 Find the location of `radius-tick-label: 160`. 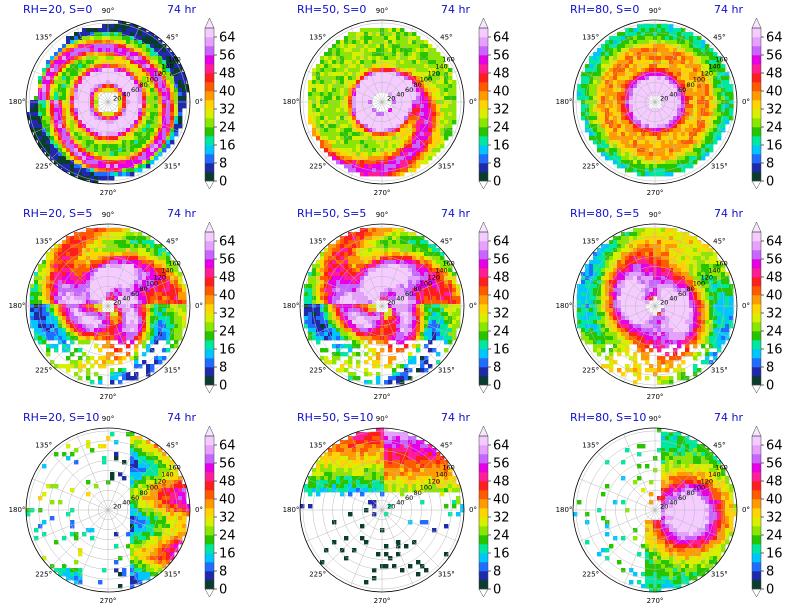

radius-tick-label: 160 is located at coordinates (721, 59).